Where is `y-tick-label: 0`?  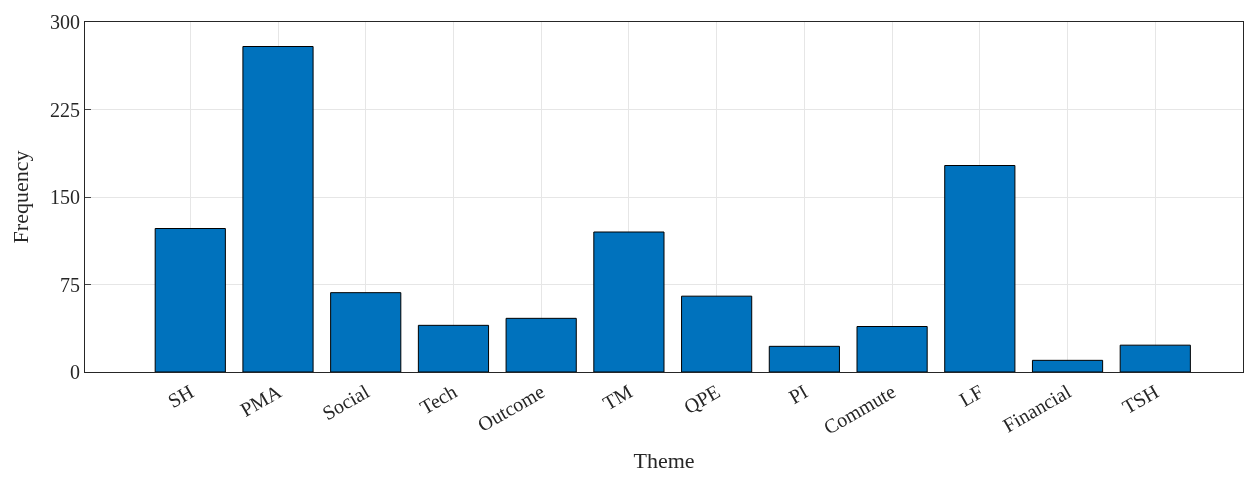
y-tick-label: 0 is located at coordinates (75, 372).